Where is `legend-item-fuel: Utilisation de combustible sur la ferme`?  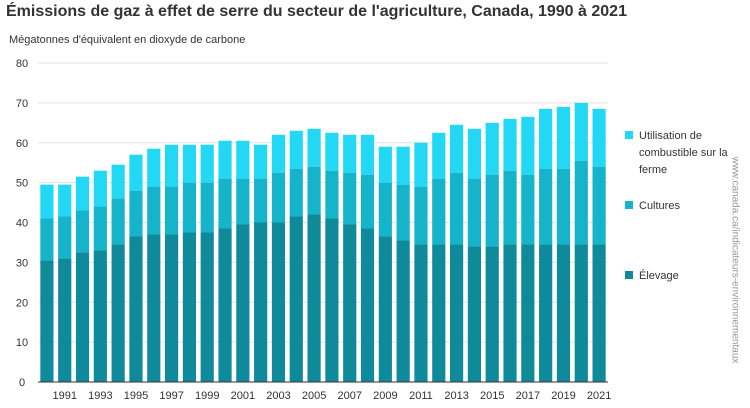
legend-item-fuel: Utilisation de combustible sur la ferme is located at coordinates (682, 153).